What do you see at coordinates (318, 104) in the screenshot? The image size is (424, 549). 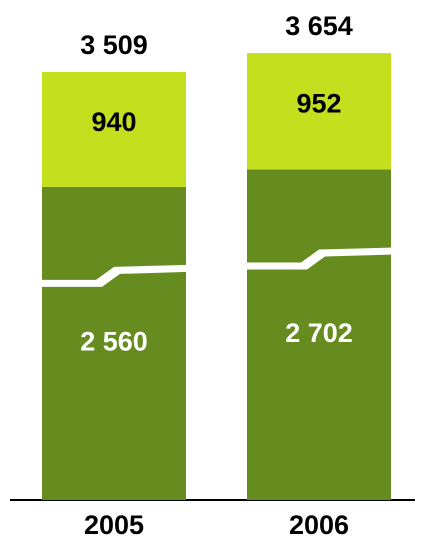 I see `value-label: 952` at bounding box center [318, 104].